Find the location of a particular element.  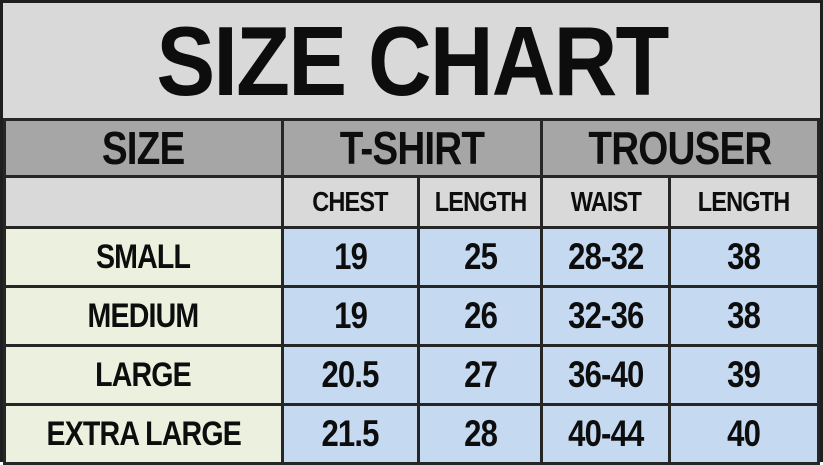

trouser-waist-value: 32-36 is located at coordinates (606, 316).